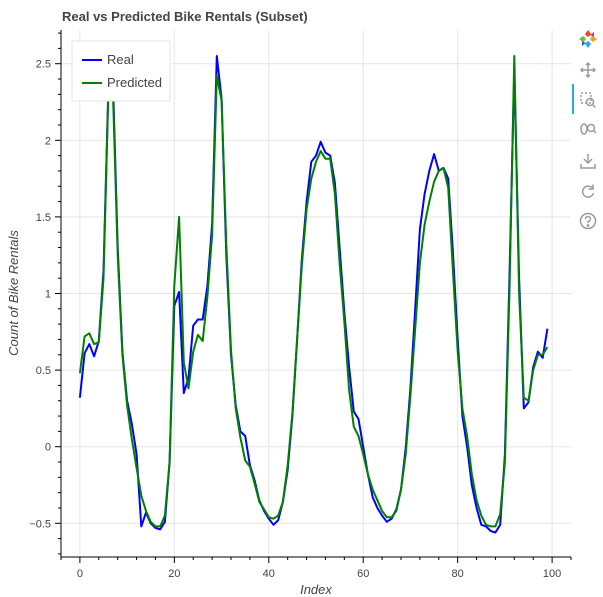 The image size is (603, 597). What do you see at coordinates (588, 39) in the screenshot?
I see `bokeh-logo-icon` at bounding box center [588, 39].